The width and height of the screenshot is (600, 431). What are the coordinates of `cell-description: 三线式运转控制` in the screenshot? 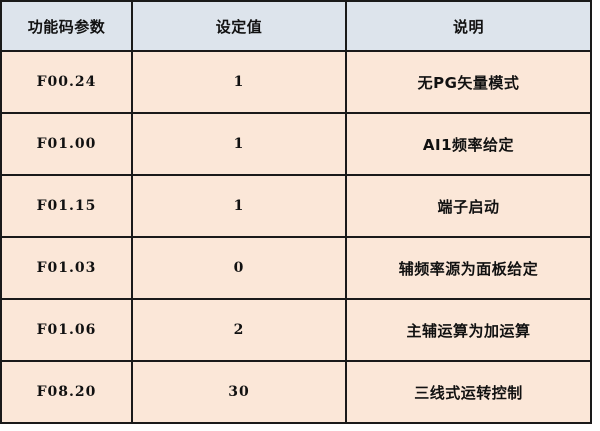 It's located at (468, 392).